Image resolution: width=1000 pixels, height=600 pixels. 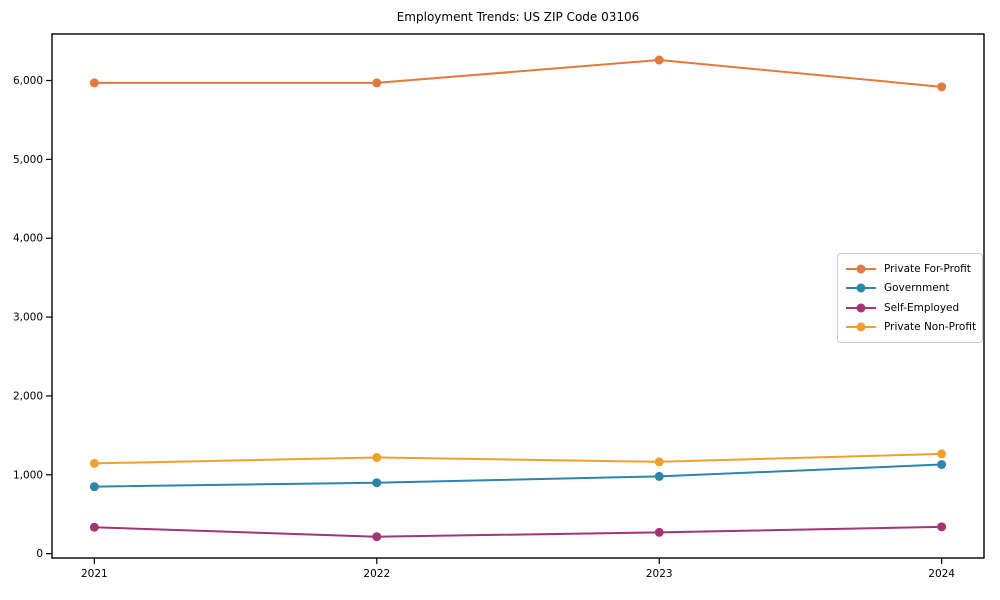 What do you see at coordinates (377, 537) in the screenshot?
I see `data-point-self-employed-2022` at bounding box center [377, 537].